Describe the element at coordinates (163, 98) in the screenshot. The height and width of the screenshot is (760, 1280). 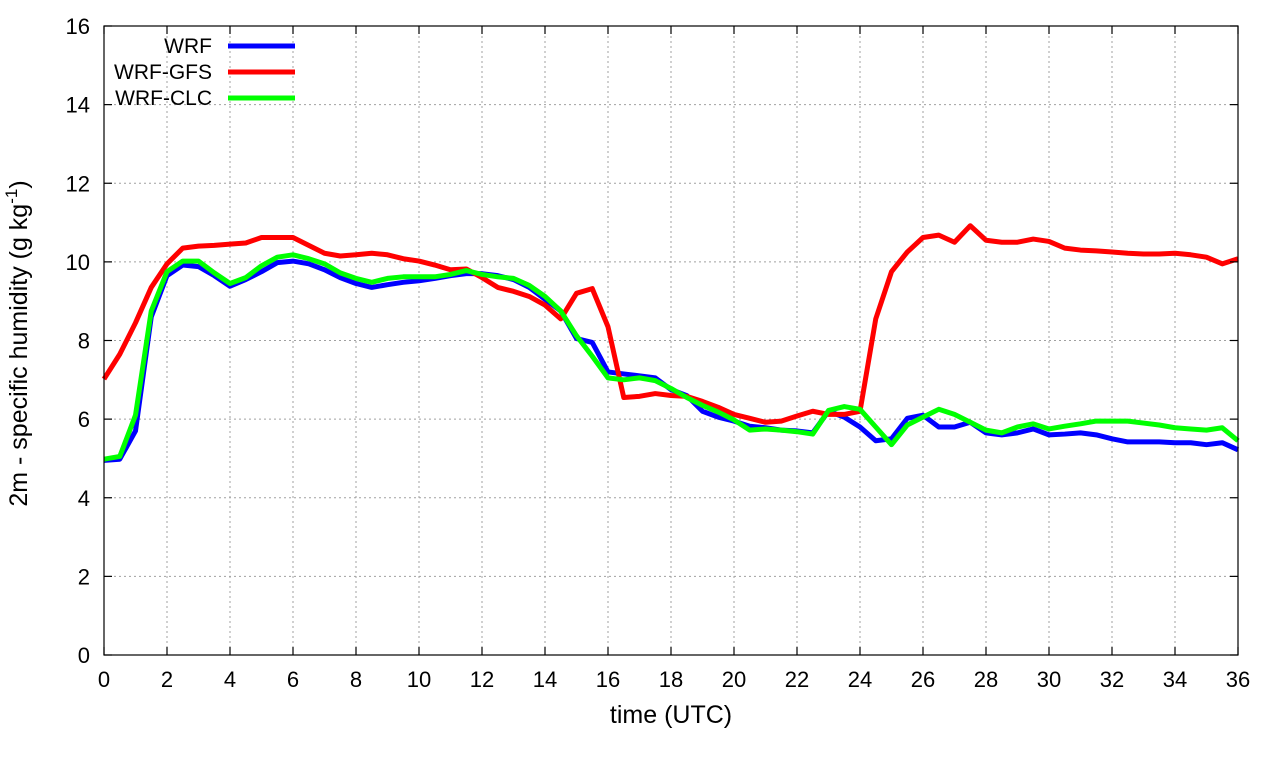
I see `legend-label-wrf-clc: WRF-CLC` at that location.